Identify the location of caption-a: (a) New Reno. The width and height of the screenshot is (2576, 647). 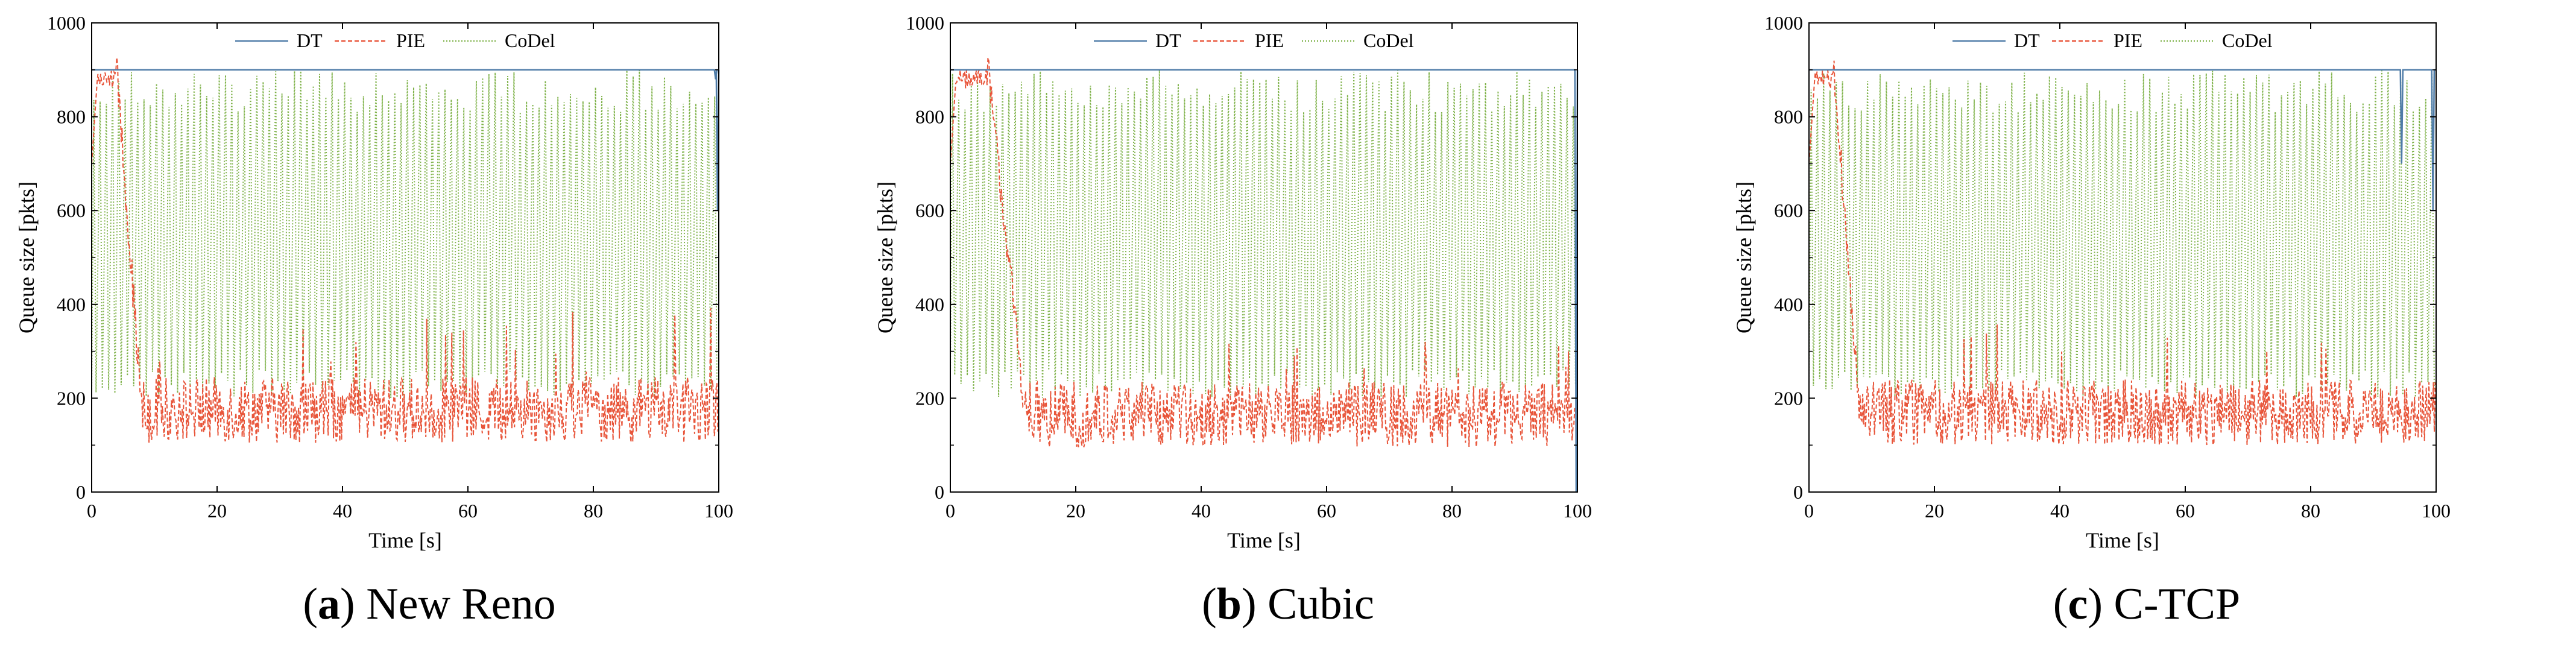
(429, 604).